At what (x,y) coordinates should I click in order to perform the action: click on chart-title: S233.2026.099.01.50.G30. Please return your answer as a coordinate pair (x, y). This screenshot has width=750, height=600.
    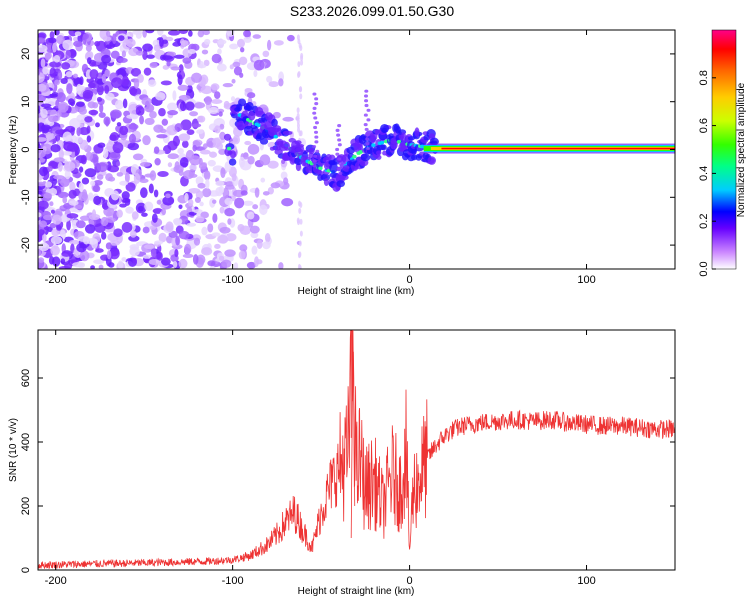
    Looking at the image, I should click on (372, 11).